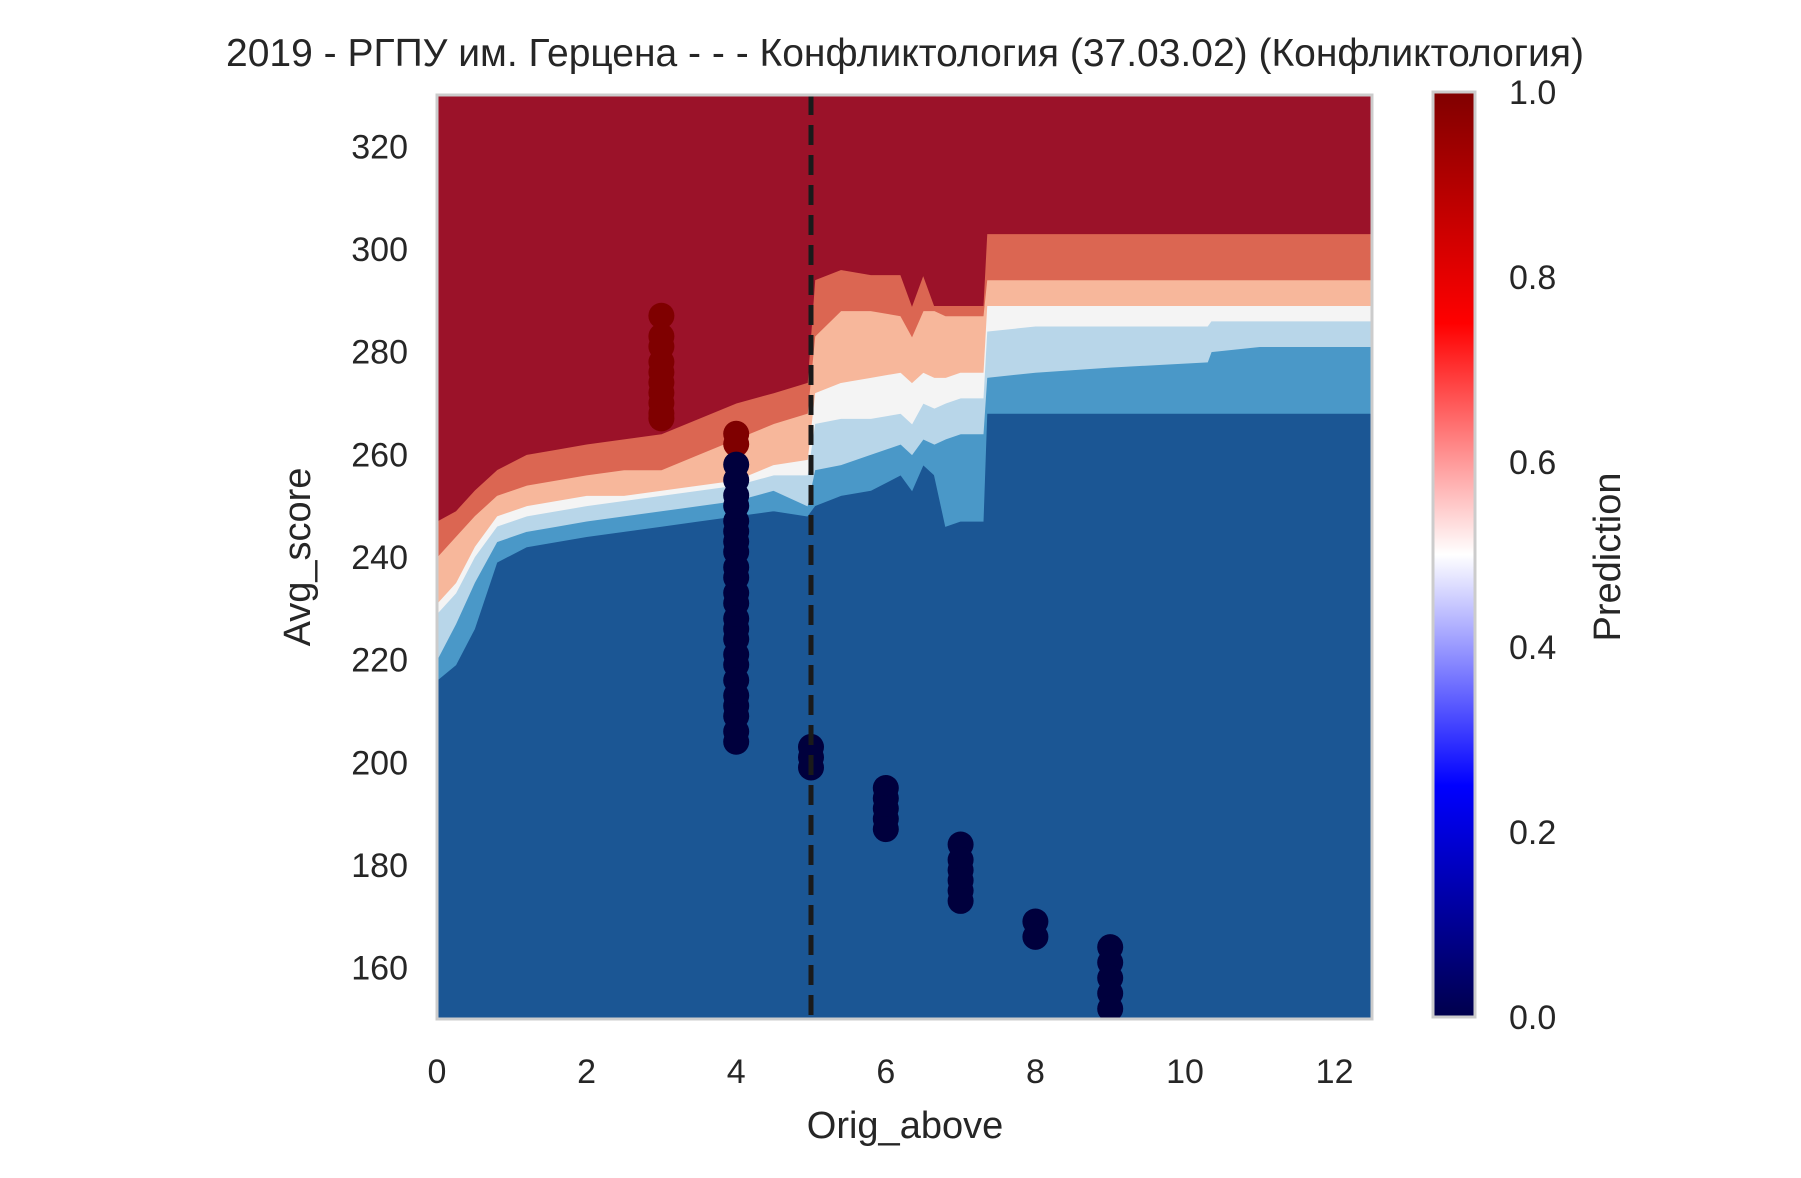 The height and width of the screenshot is (1178, 1801). I want to click on y-tick-label: 300, so click(379, 250).